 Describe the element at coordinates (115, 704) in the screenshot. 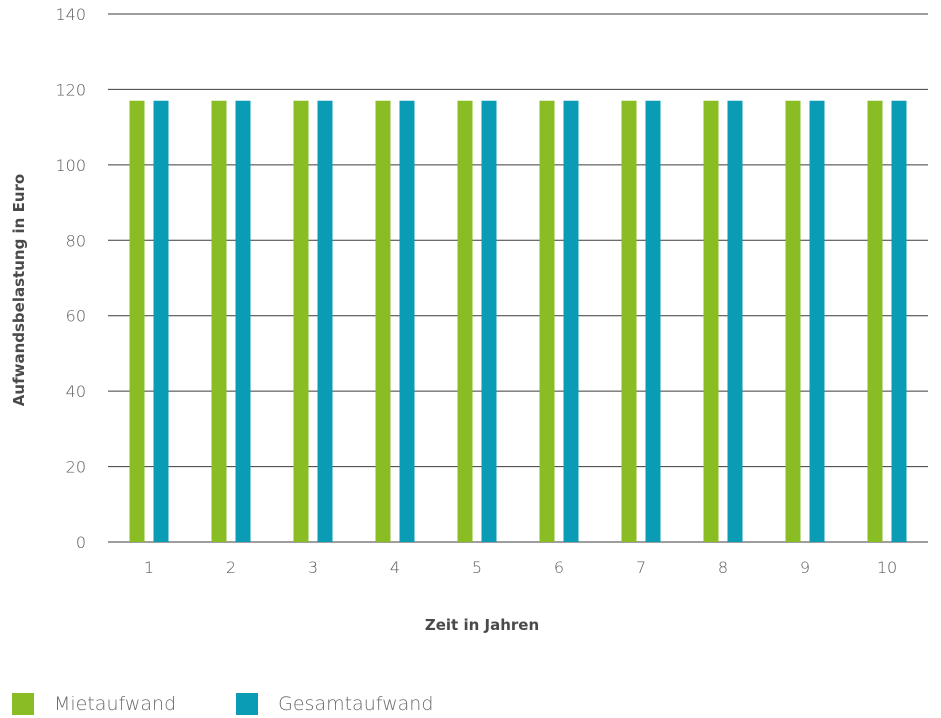

I see `legend-label-mietaufwand: Mietaufwand` at that location.